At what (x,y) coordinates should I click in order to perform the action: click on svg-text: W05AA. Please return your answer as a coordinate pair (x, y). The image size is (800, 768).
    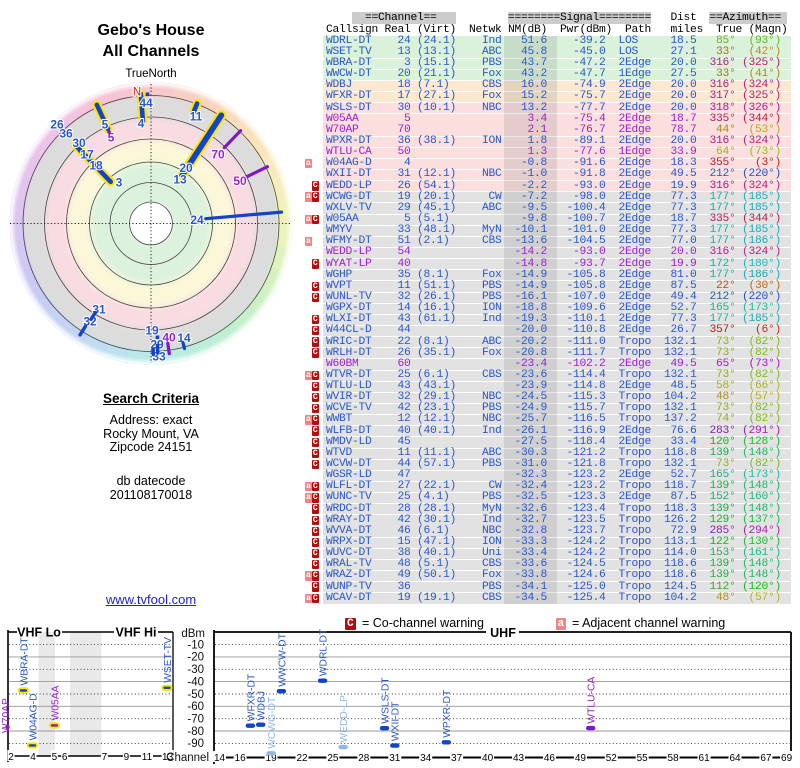
    Looking at the image, I should click on (55, 702).